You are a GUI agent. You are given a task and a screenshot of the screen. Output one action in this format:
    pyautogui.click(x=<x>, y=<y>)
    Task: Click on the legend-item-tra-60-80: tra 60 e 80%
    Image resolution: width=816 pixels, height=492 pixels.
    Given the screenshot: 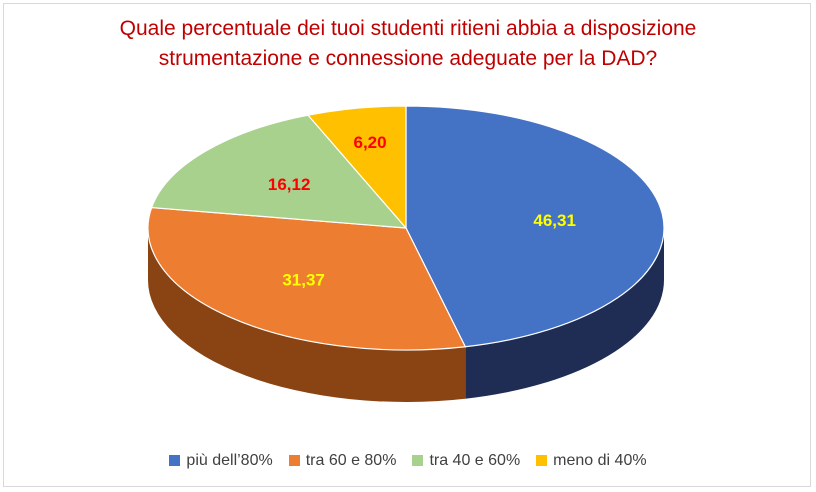 What is the action you would take?
    pyautogui.click(x=342, y=461)
    